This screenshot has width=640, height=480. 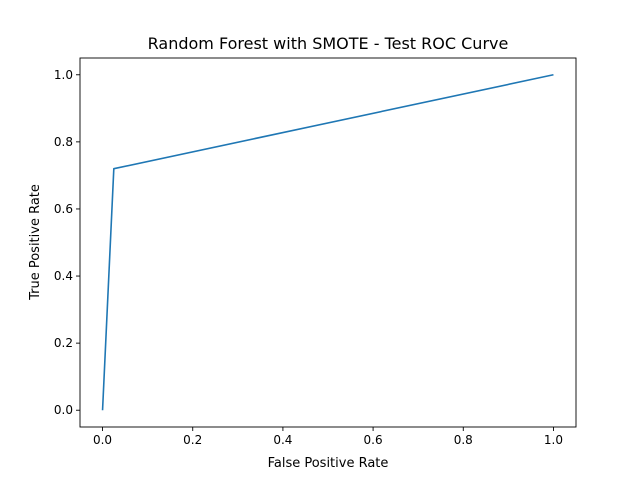 I want to click on y-tick-label-5: 1.0, so click(x=63, y=75).